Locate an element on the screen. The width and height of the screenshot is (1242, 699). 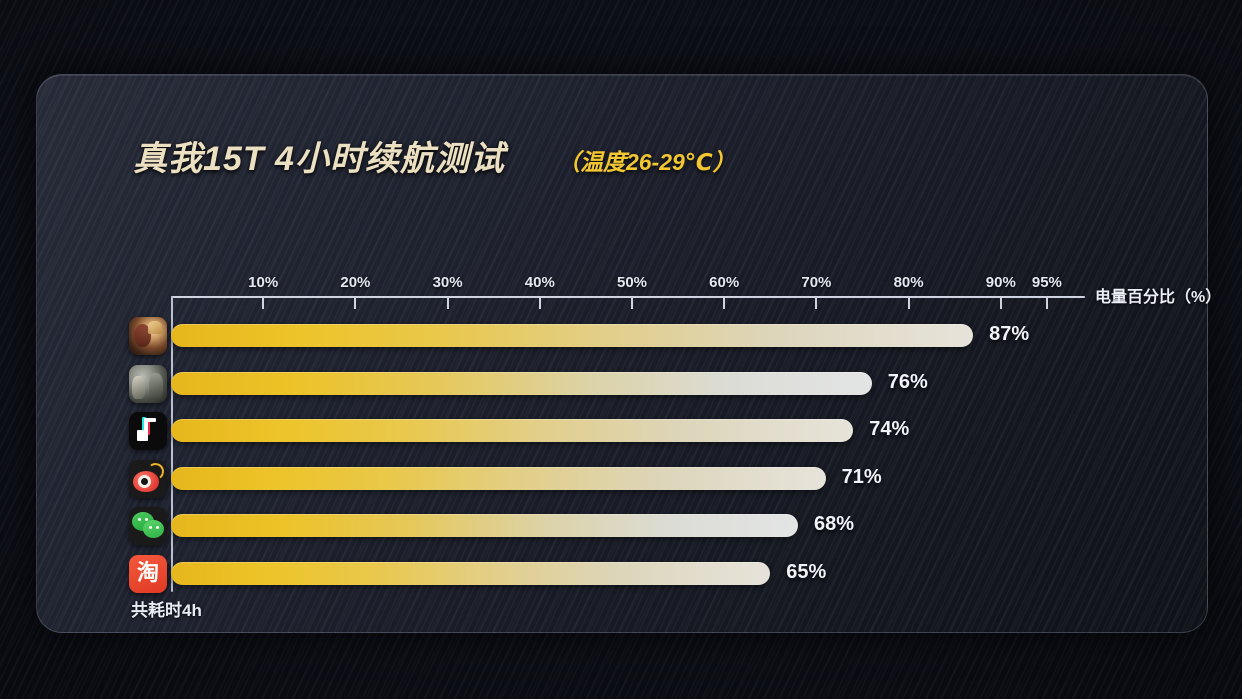
x-axis-tick-label: 20% is located at coordinates (355, 282).